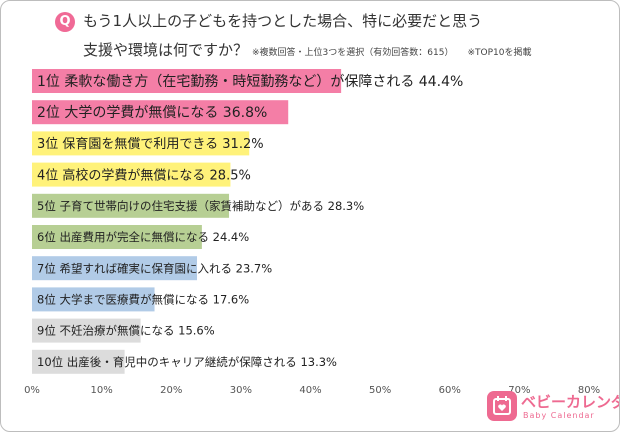 The width and height of the screenshot is (620, 432). I want to click on question-badge: Q, so click(65, 22).